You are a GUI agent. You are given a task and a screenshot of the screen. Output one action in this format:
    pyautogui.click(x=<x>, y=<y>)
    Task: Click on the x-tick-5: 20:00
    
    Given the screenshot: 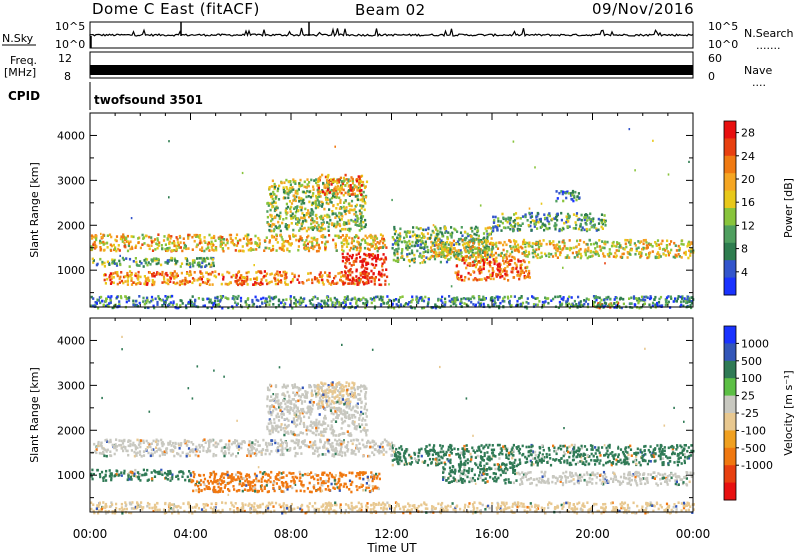 What is the action you would take?
    pyautogui.click(x=592, y=534)
    